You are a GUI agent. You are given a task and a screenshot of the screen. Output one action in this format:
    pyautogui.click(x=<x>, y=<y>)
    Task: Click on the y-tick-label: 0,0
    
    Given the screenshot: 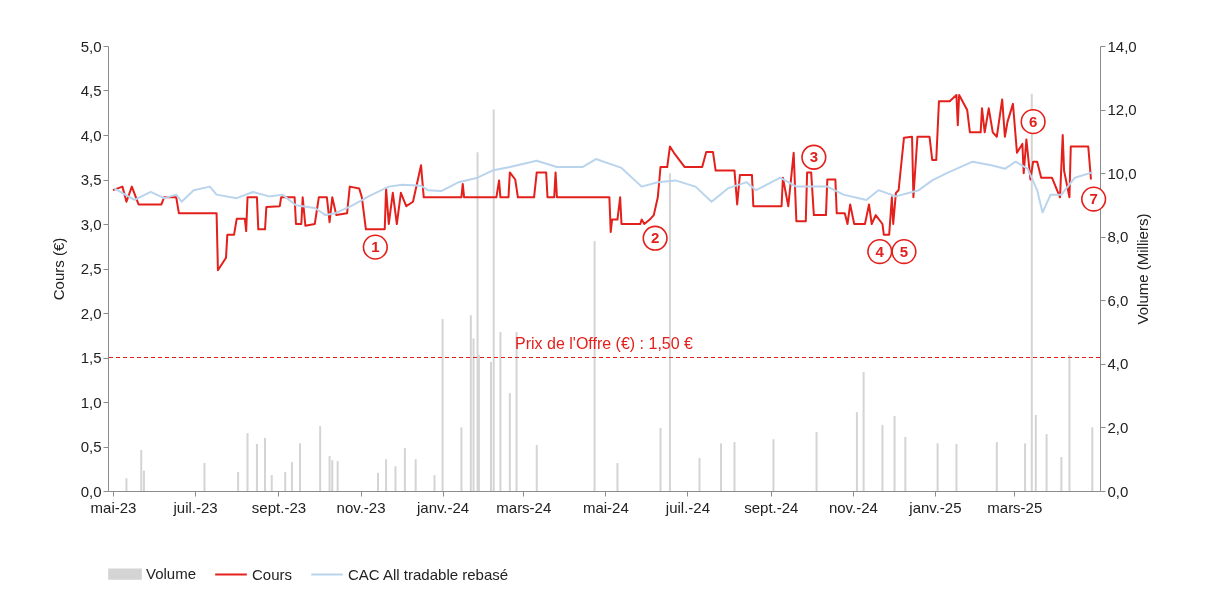 What is the action you would take?
    pyautogui.click(x=91, y=491)
    